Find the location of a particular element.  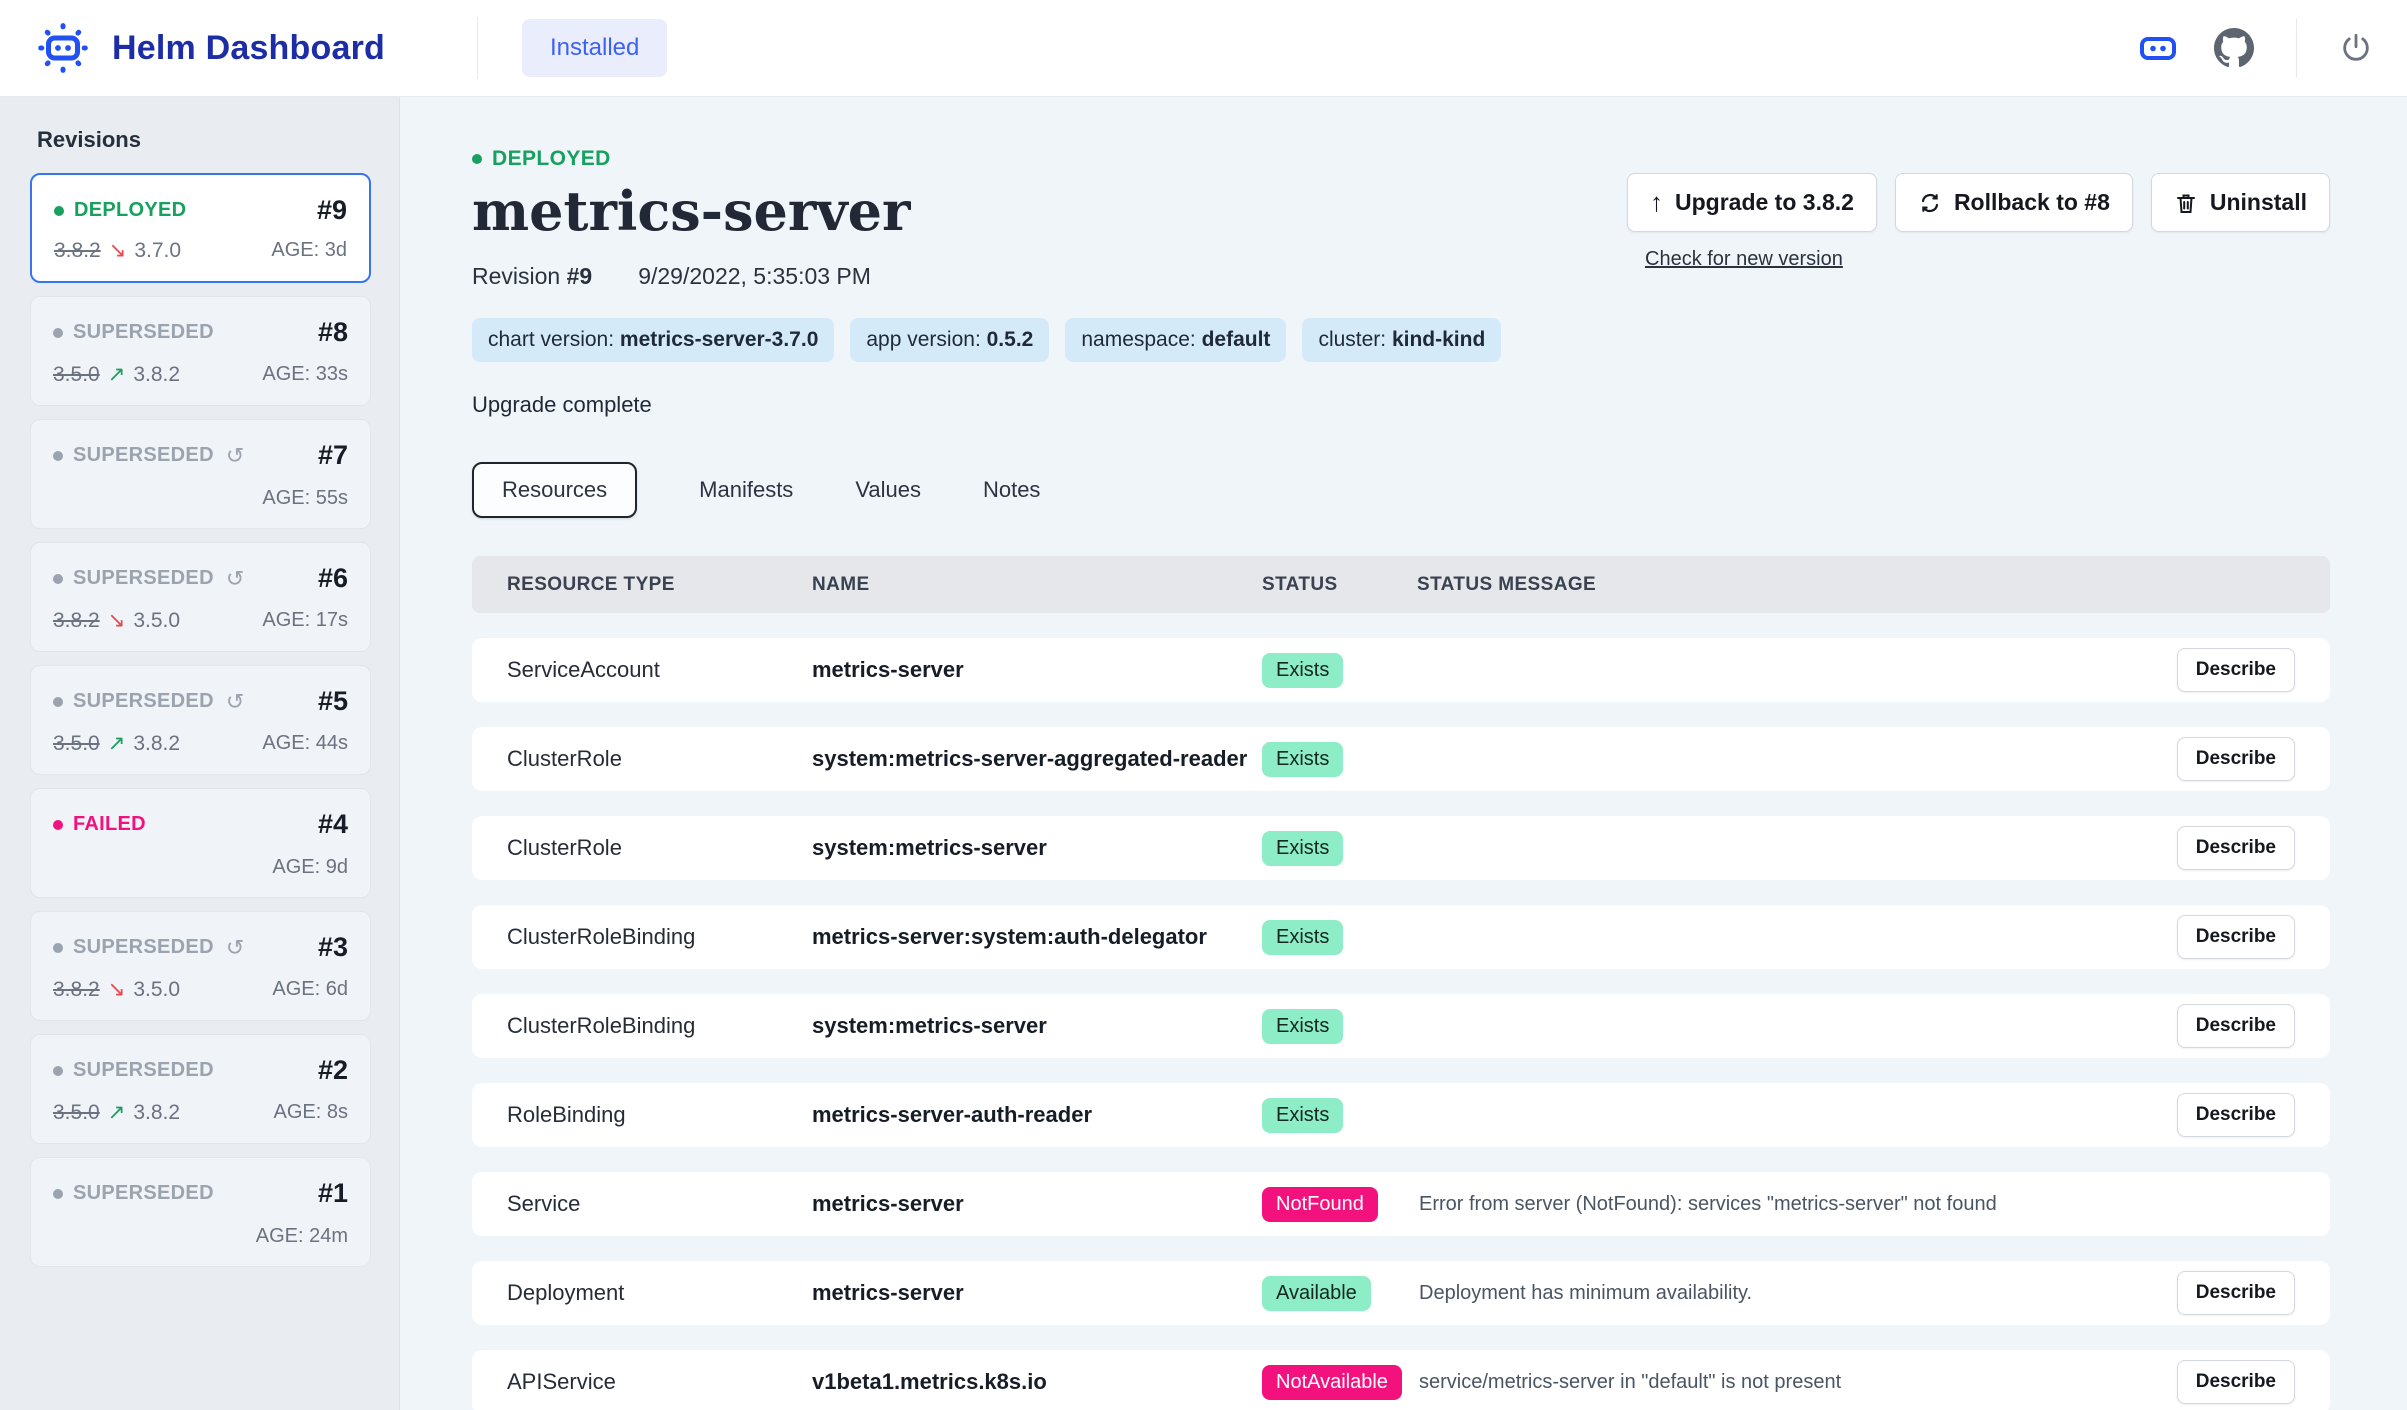

revision-line1: SUPERSEDED ↺ #6 is located at coordinates (200, 578).